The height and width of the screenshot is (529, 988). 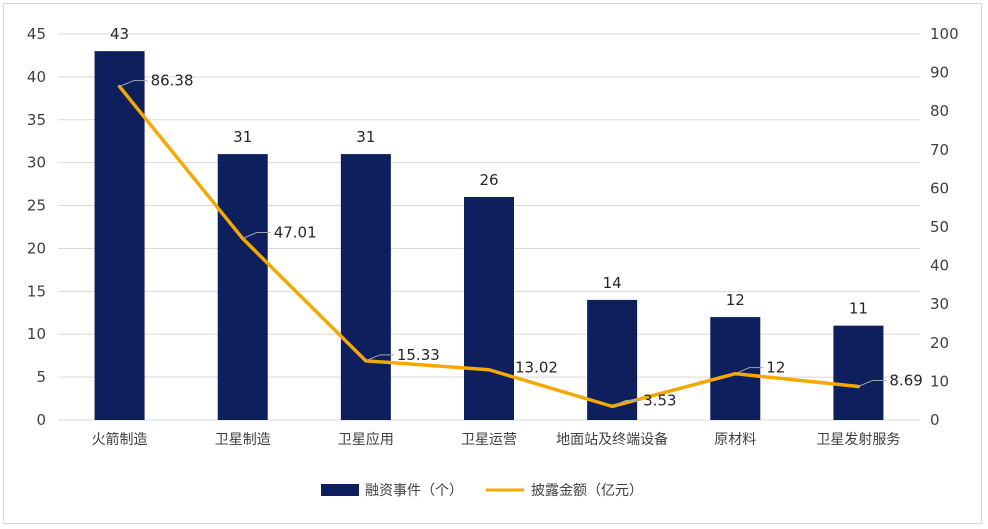 What do you see at coordinates (489, 370) in the screenshot?
I see `line-point` at bounding box center [489, 370].